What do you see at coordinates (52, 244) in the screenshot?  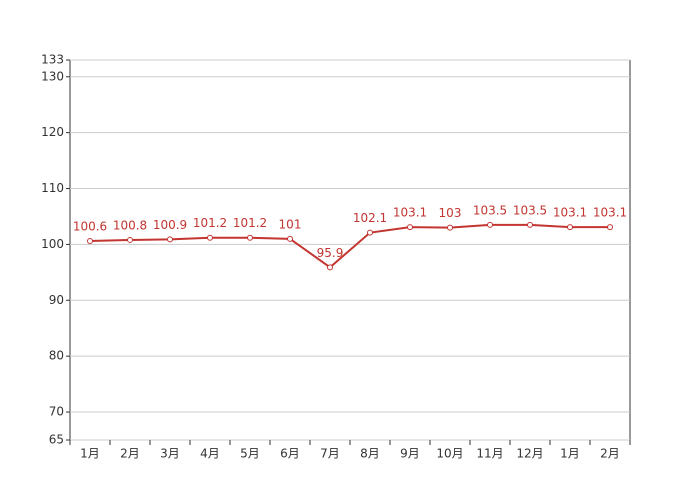 I see `y-tick-label: 100` at bounding box center [52, 244].